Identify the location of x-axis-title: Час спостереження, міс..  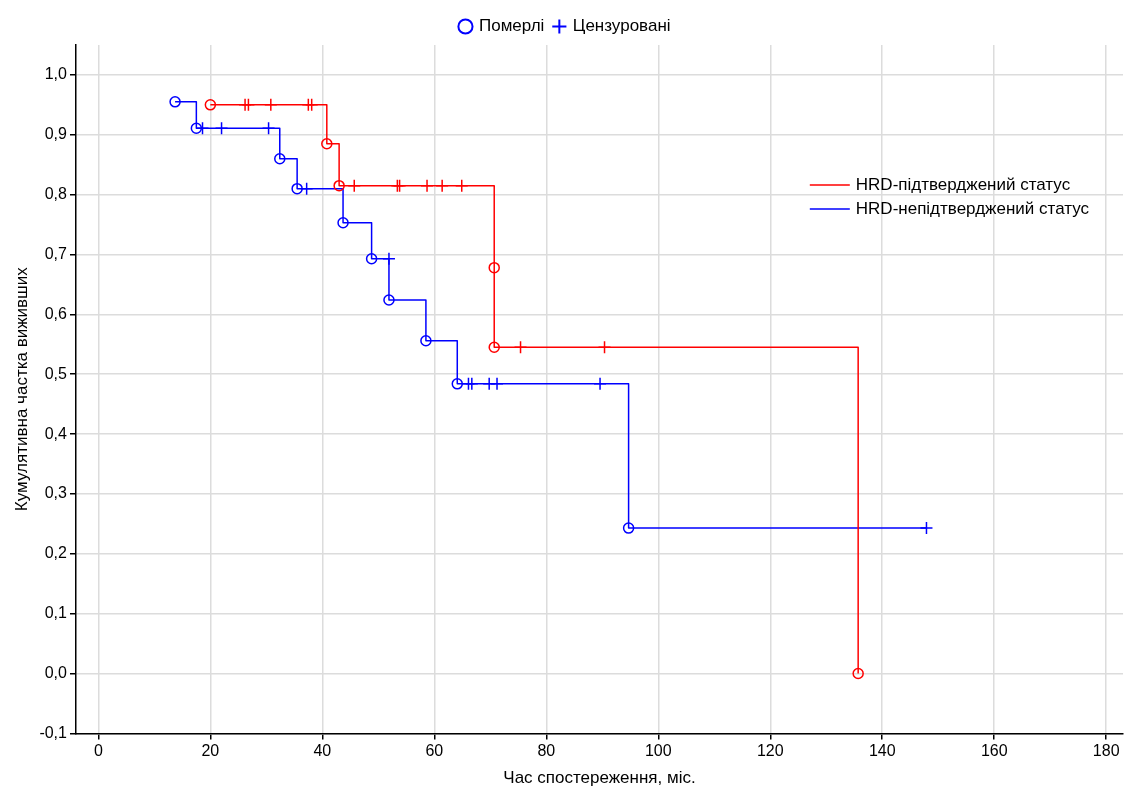
(599, 778).